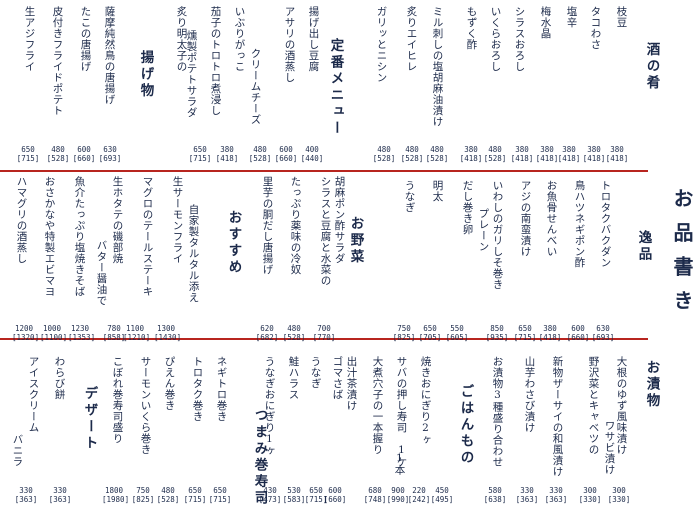 Image resolution: width=700 pixels, height=508 pixels. What do you see at coordinates (114, 333) in the screenshot?
I see `menu-item-price: 780 [858]` at bounding box center [114, 333].